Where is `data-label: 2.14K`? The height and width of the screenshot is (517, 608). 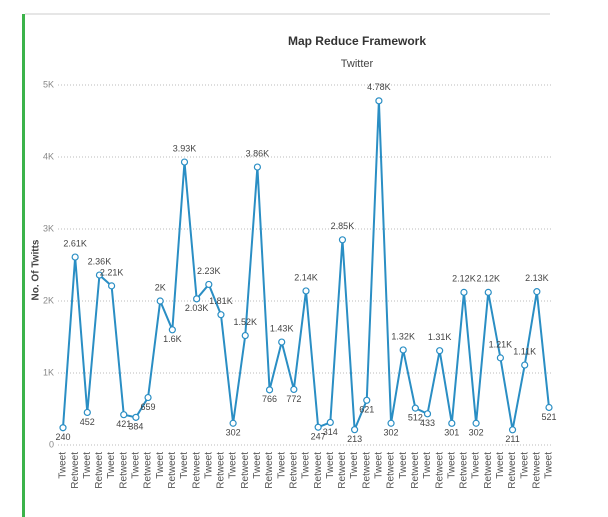
data-label: 2.14K is located at coordinates (306, 277).